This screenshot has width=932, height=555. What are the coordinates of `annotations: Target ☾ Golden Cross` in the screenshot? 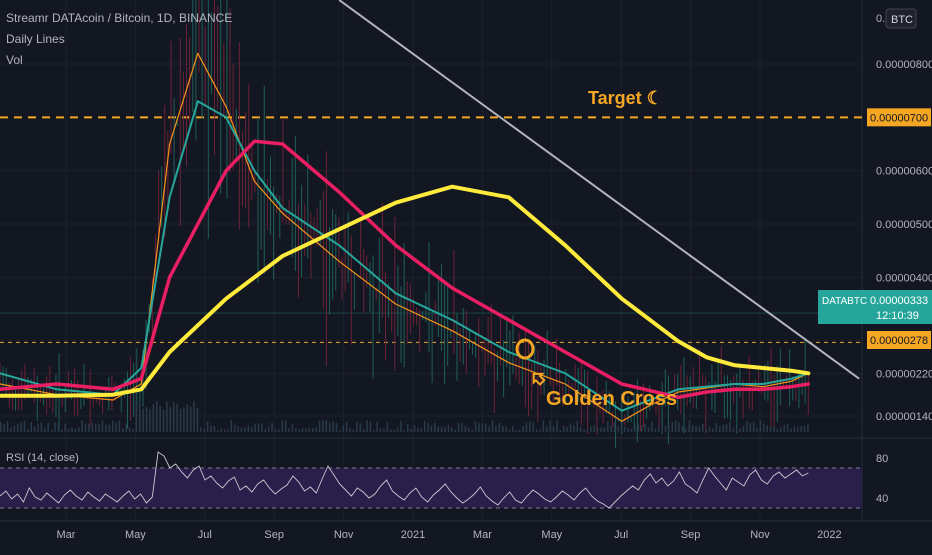 It's located at (596, 249).